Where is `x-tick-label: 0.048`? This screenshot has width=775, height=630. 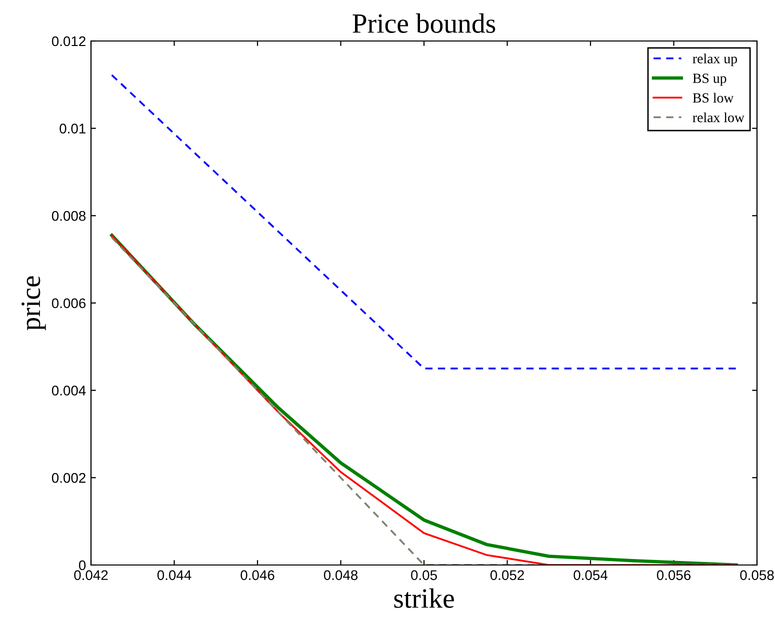
x-tick-label: 0.048 is located at coordinates (341, 575).